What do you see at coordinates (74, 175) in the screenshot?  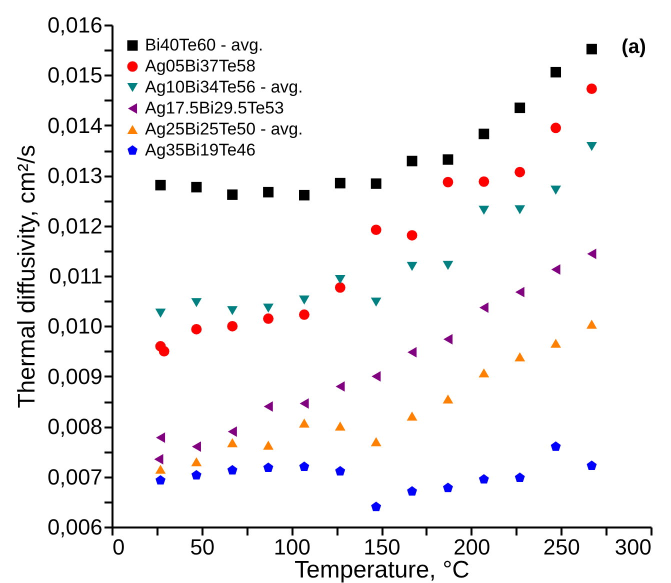 I see `y-tick-label: 0,013` at bounding box center [74, 175].